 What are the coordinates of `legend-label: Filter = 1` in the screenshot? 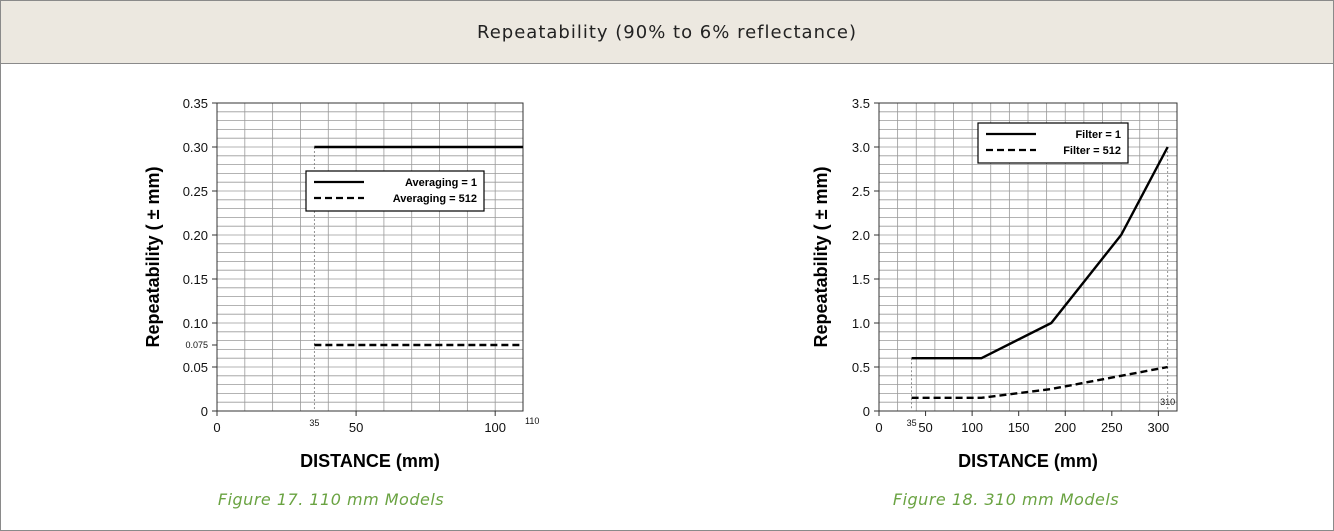 It's located at (1098, 135).